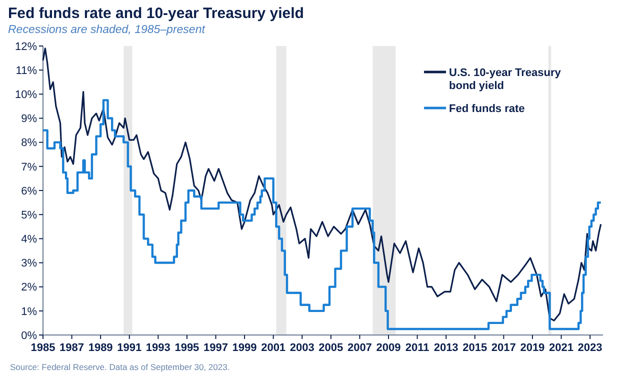 This screenshot has width=640, height=381. What do you see at coordinates (100, 348) in the screenshot?
I see `x-tick-label: 1989` at bounding box center [100, 348].